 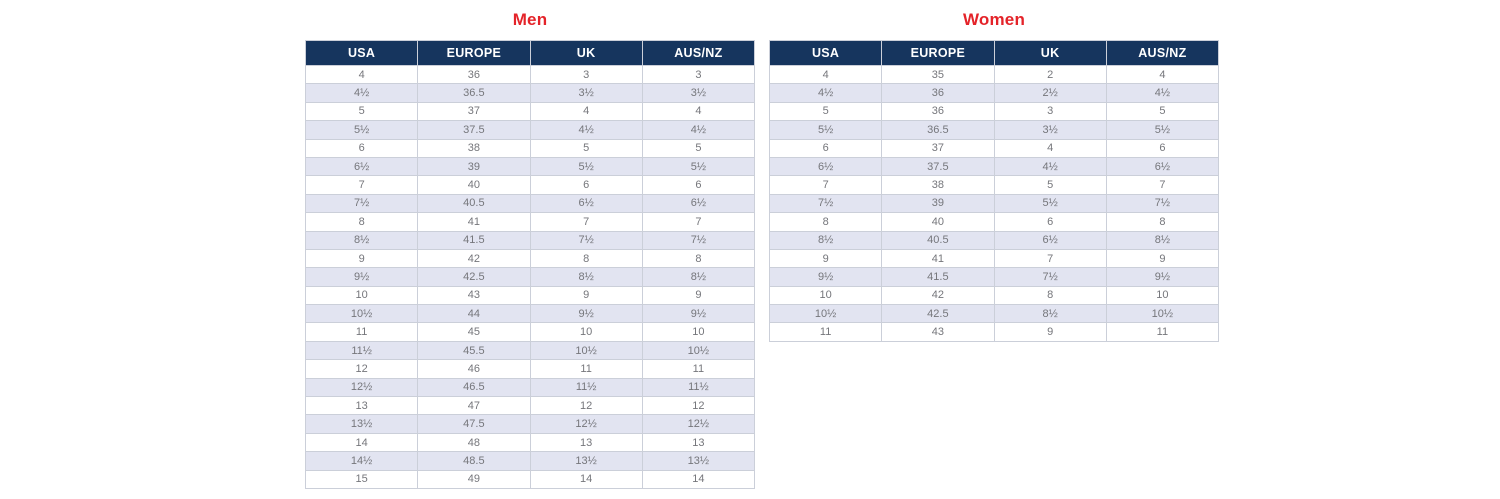 I want to click on table-row: 10 42 8 10, so click(x=994, y=295).